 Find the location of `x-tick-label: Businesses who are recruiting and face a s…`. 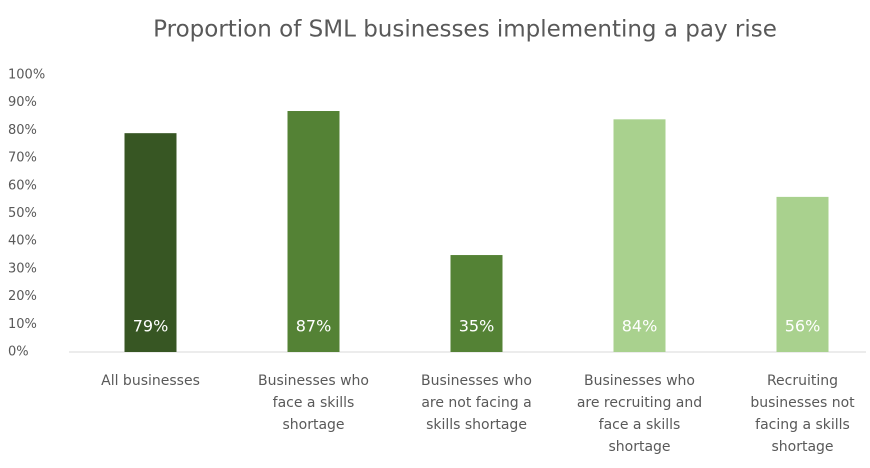

x-tick-label: Businesses who are recruiting and face a s… is located at coordinates (639, 414).